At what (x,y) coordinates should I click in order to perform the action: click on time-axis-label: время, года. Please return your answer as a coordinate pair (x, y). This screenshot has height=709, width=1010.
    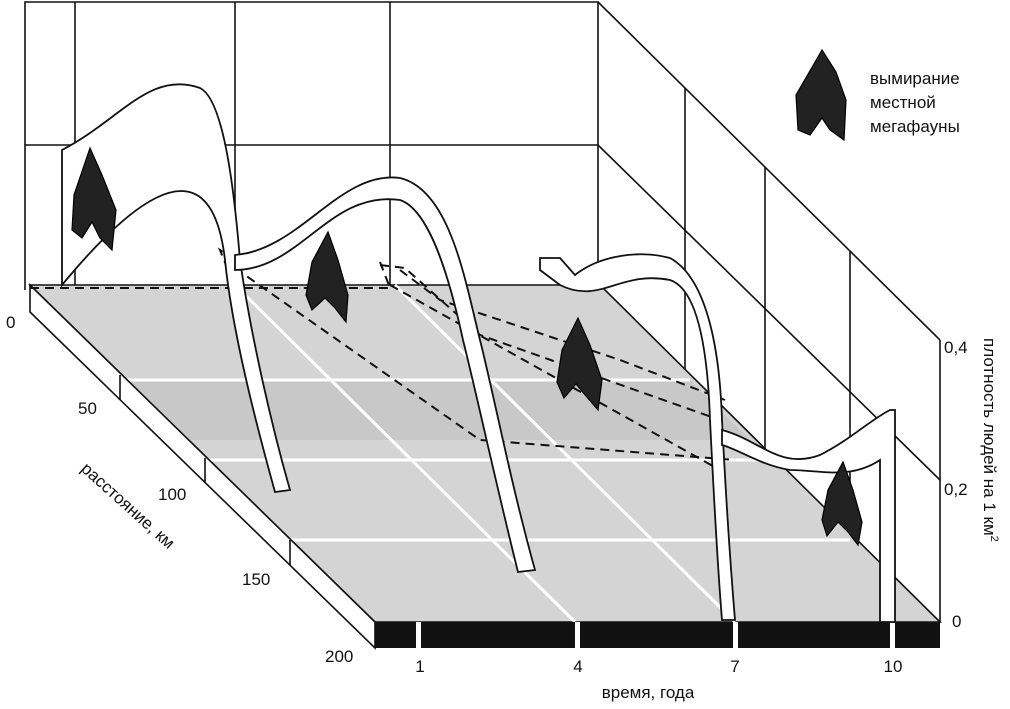
    Looking at the image, I should click on (648, 692).